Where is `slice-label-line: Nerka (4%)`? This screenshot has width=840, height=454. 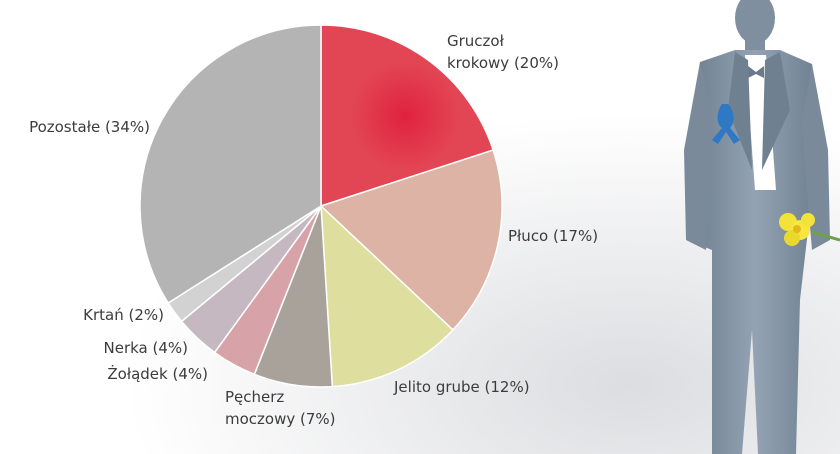 slice-label-line: Nerka (4%) is located at coordinates (146, 348).